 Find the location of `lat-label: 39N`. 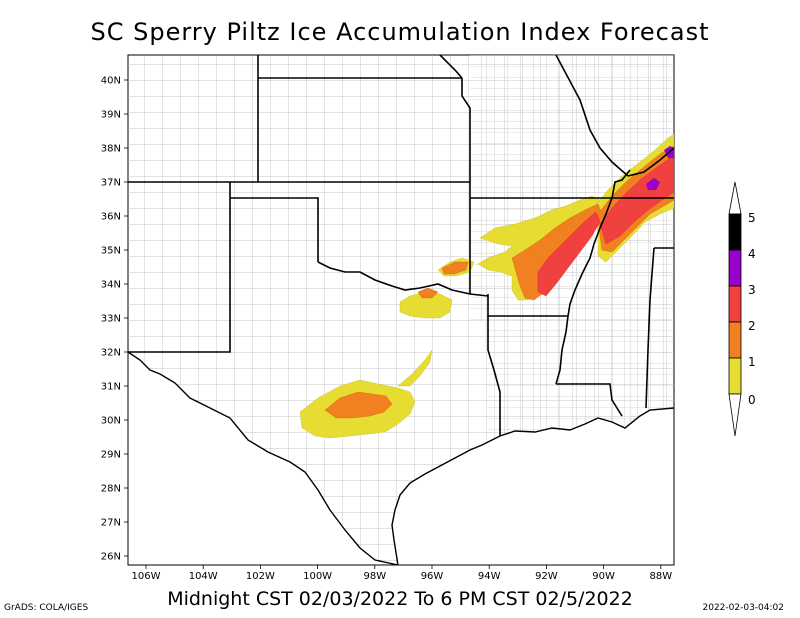

lat-label: 39N is located at coordinates (111, 115).